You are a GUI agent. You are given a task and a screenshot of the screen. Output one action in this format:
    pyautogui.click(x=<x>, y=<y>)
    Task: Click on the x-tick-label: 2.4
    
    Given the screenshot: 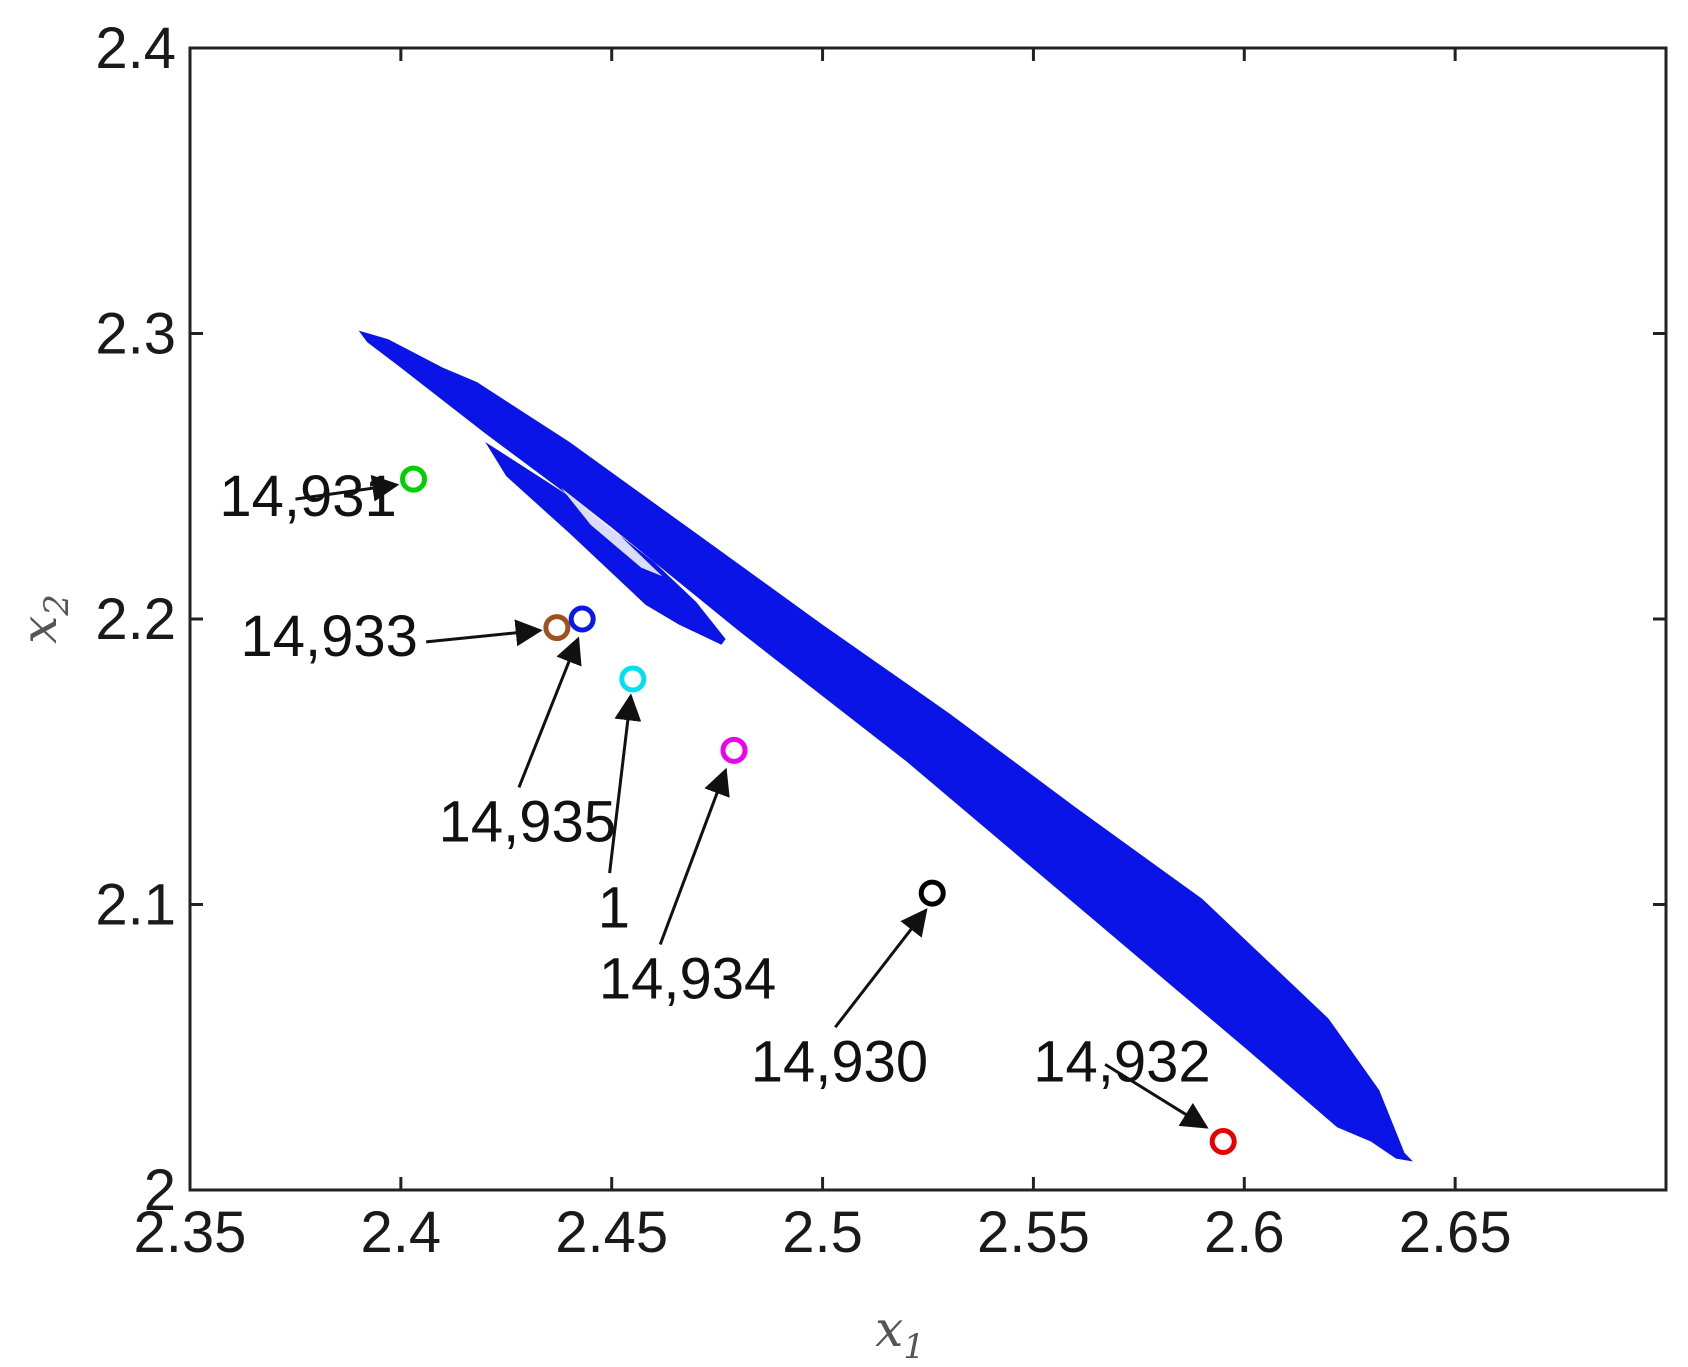 What is the action you would take?
    pyautogui.click(x=401, y=1232)
    